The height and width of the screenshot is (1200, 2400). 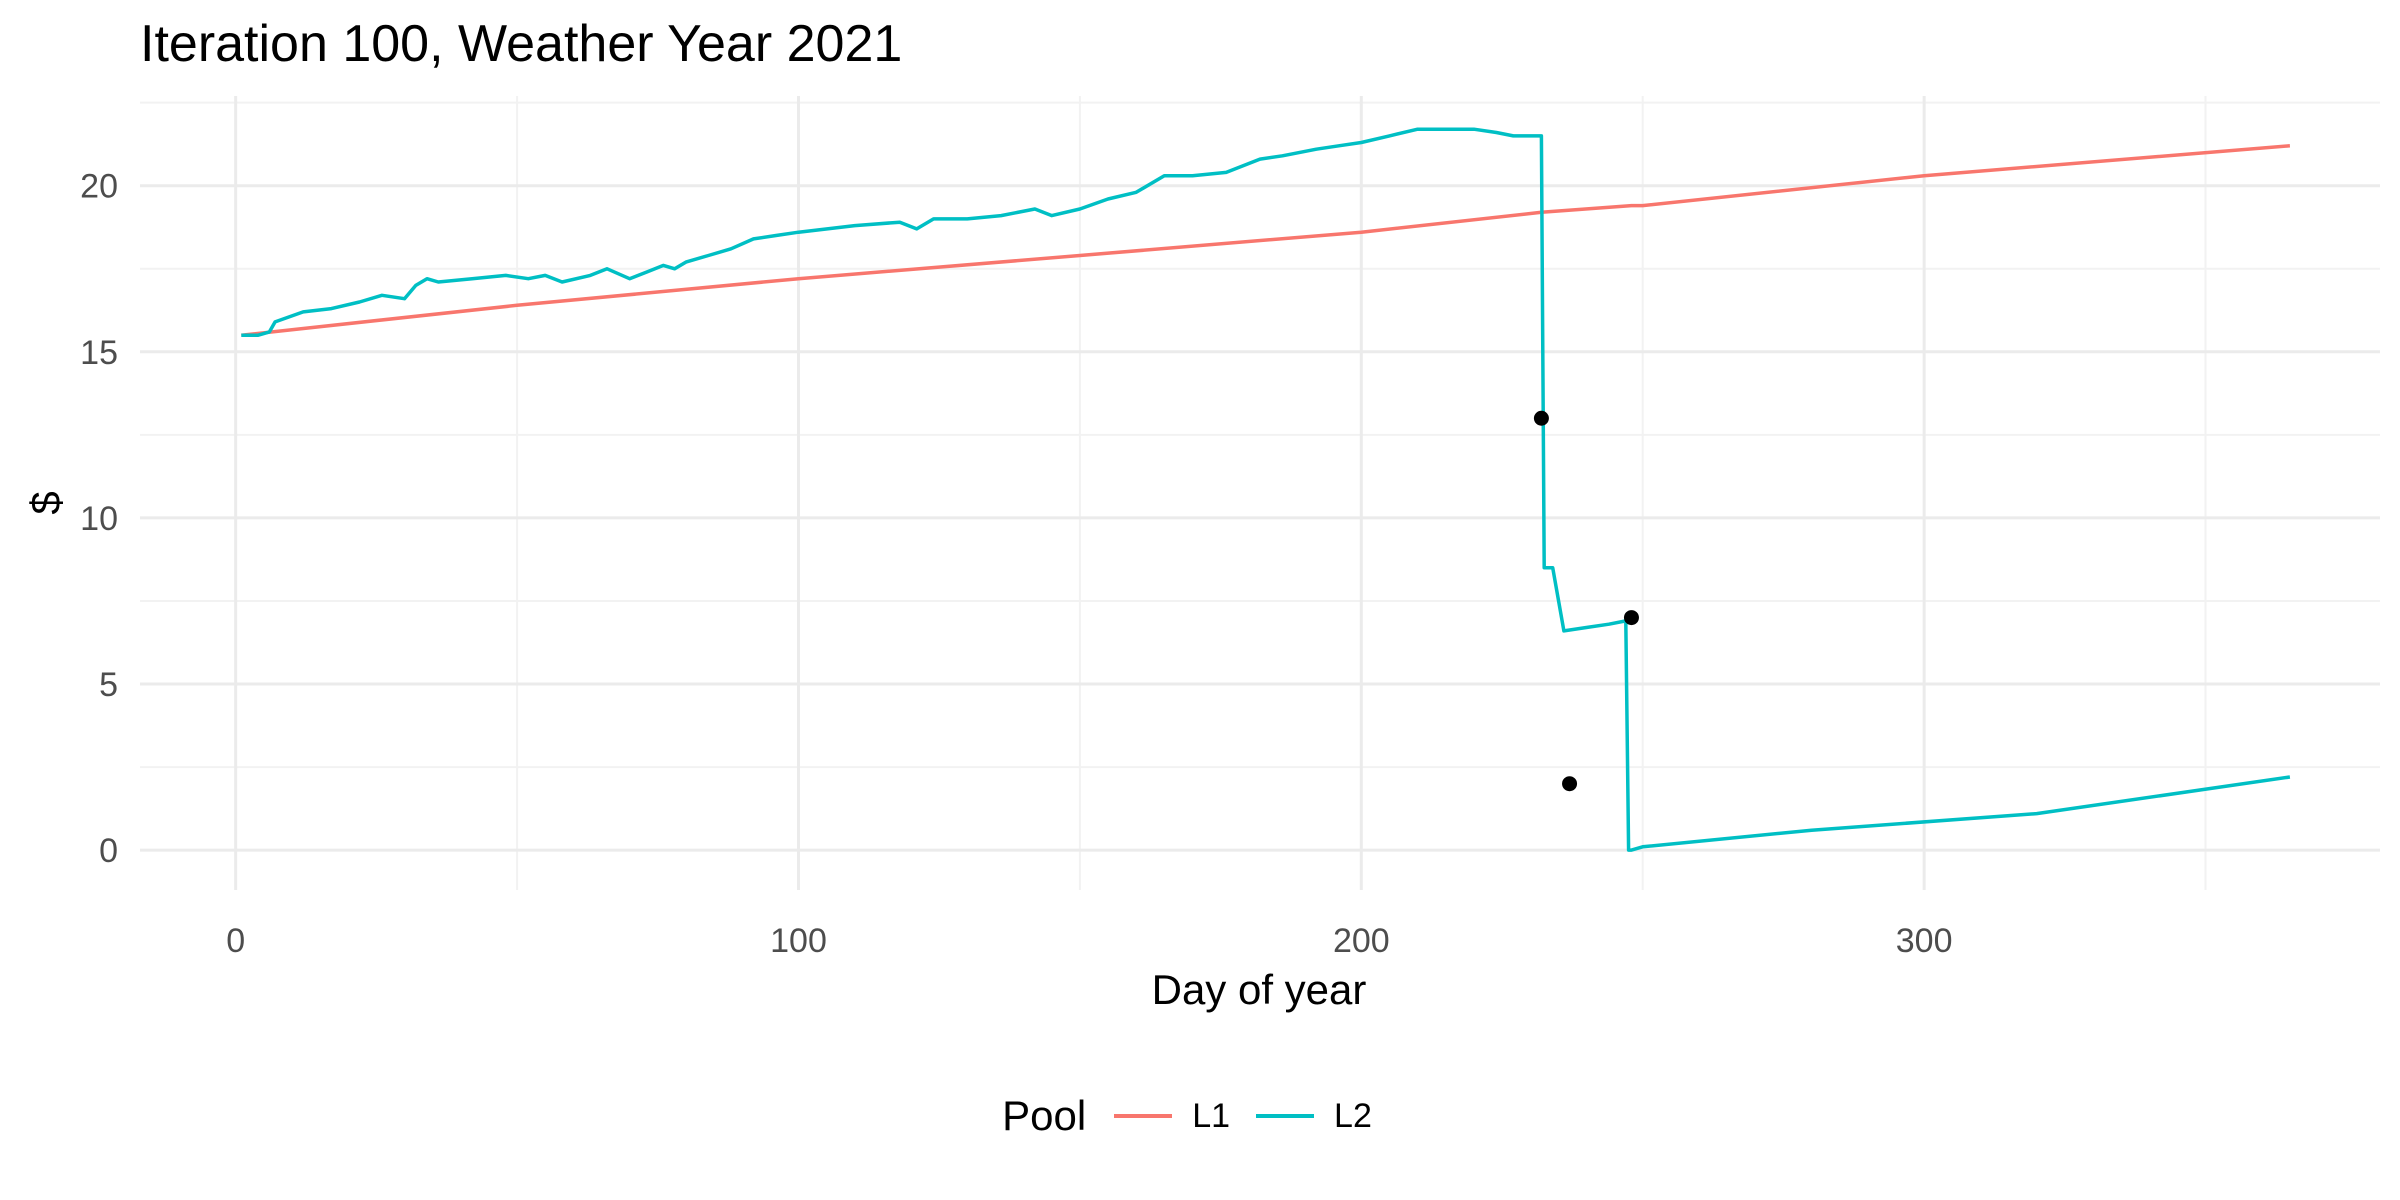 I want to click on x-tick-label: 100, so click(x=798, y=941).